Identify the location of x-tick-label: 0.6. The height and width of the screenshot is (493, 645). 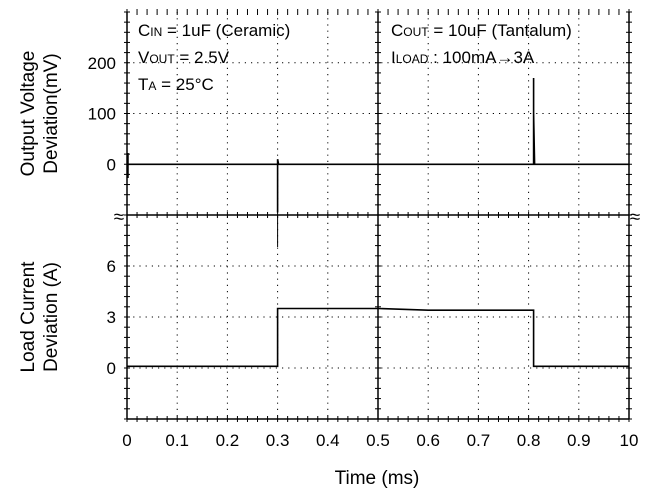
(428, 440).